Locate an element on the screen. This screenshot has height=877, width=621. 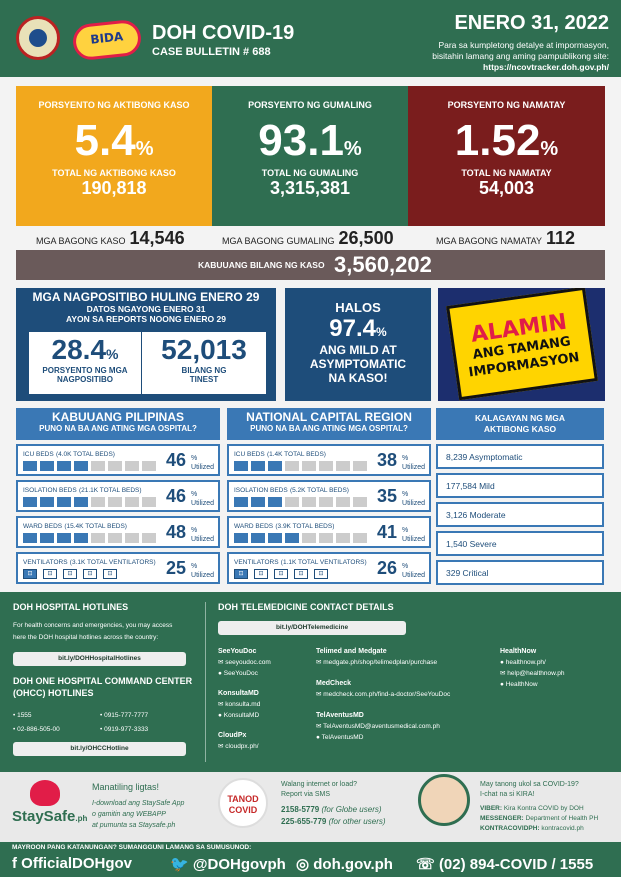
ph-util-row: ICU BEDS (4.0K TOTAL BEDS) 46 % Utilized is located at coordinates (118, 460).